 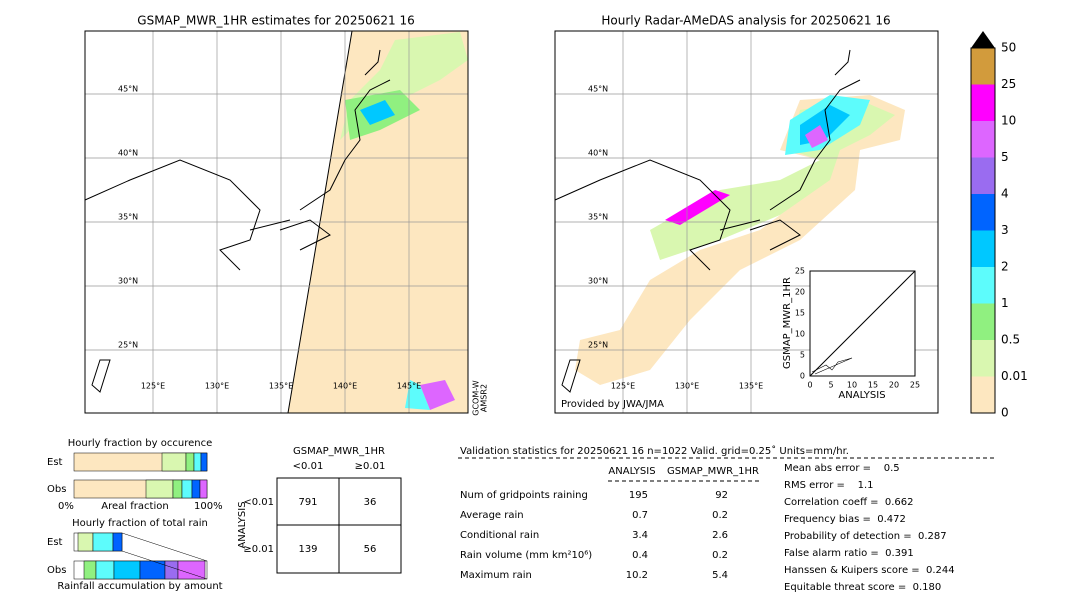 I want to click on stat-name: Num of gridpoints raining, so click(x=524, y=495).